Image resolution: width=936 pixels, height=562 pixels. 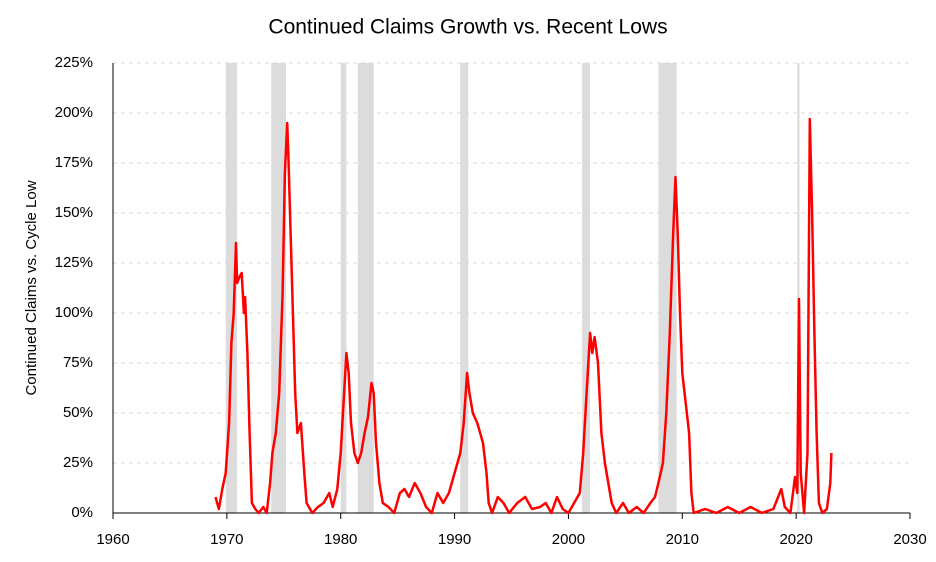 What do you see at coordinates (568, 539) in the screenshot?
I see `x-tick-label: 2000` at bounding box center [568, 539].